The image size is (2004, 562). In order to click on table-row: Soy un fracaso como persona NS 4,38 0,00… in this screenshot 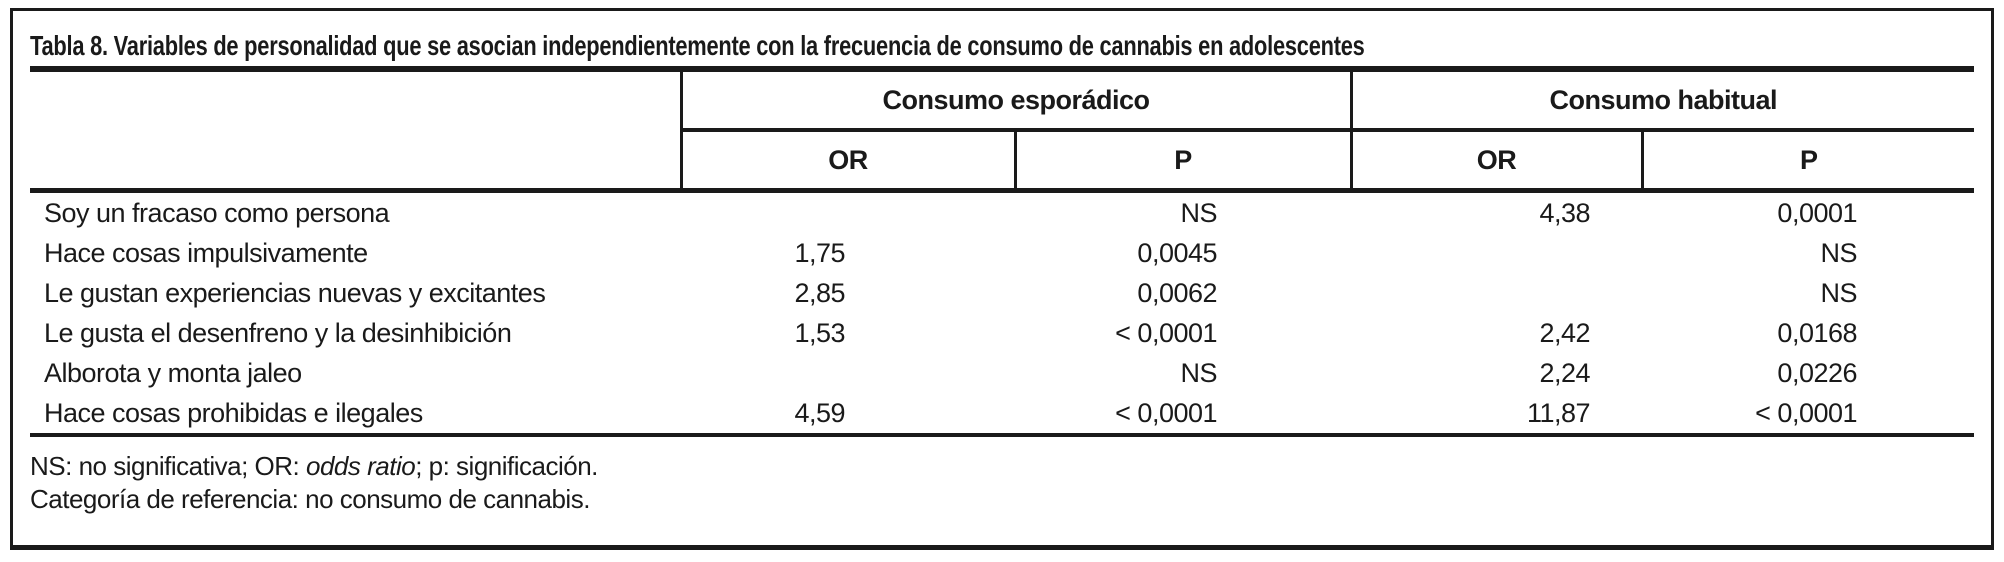, I will do `click(1002, 212)`.